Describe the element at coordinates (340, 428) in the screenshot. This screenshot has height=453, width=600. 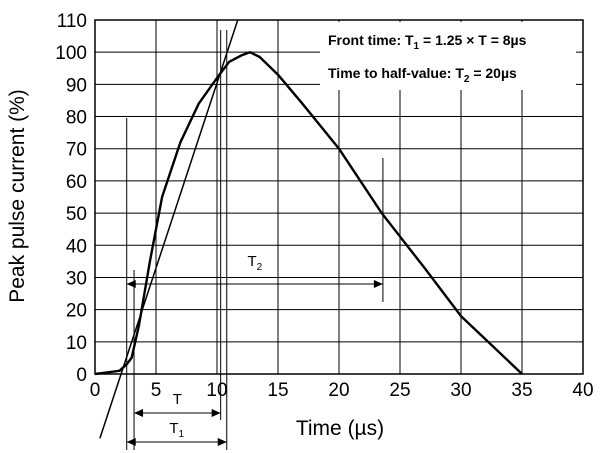
I see `x-axis-title: Time (µs)` at that location.